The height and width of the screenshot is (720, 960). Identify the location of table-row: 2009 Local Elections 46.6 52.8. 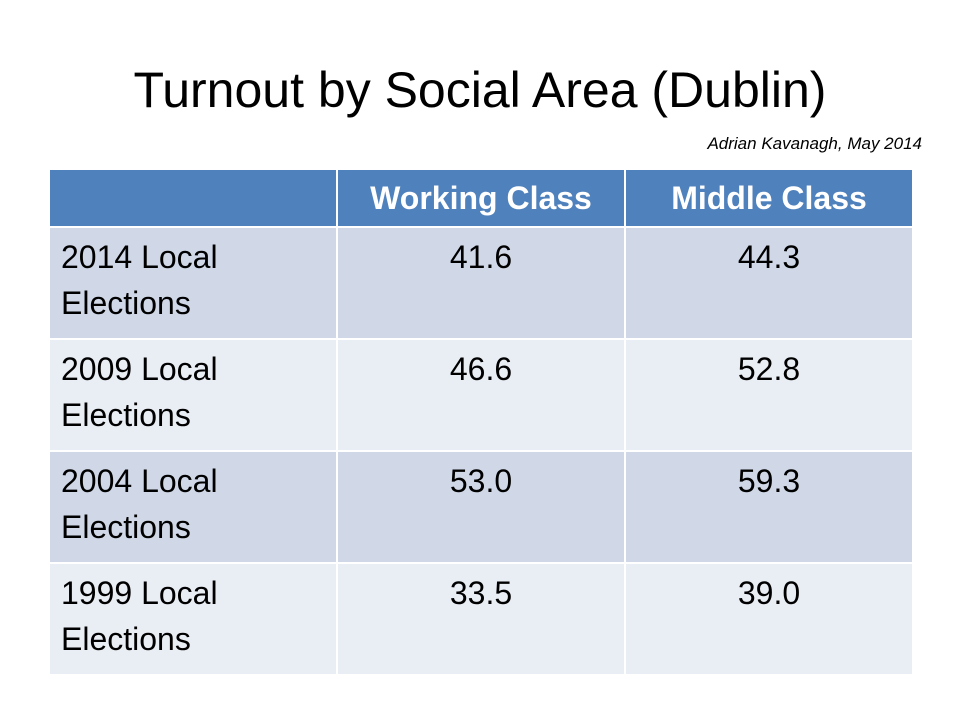
(481, 395).